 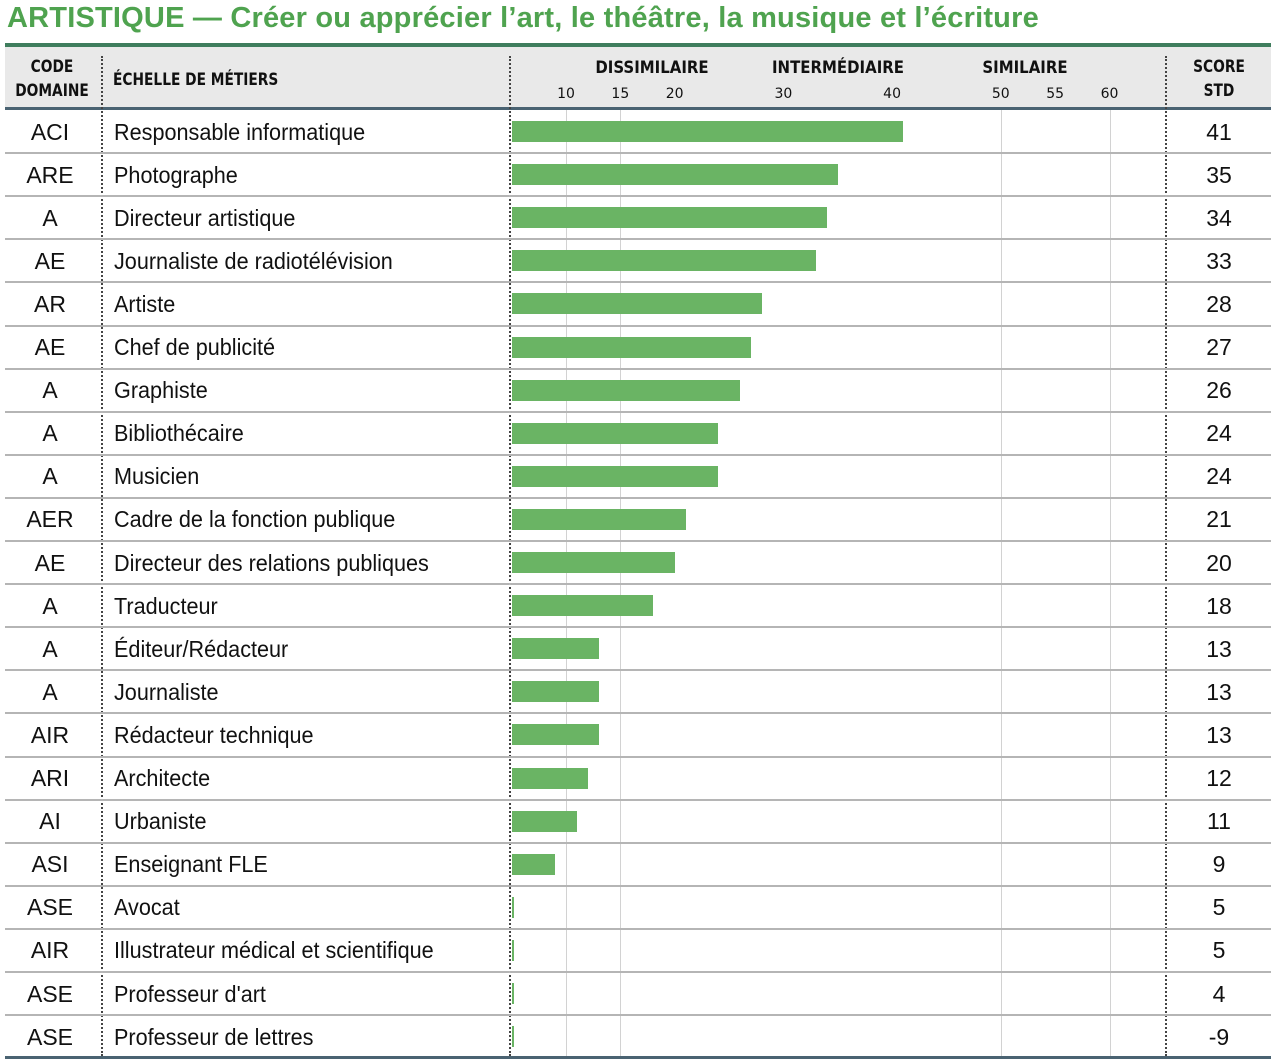 I want to click on score-value: 34, so click(x=1219, y=217).